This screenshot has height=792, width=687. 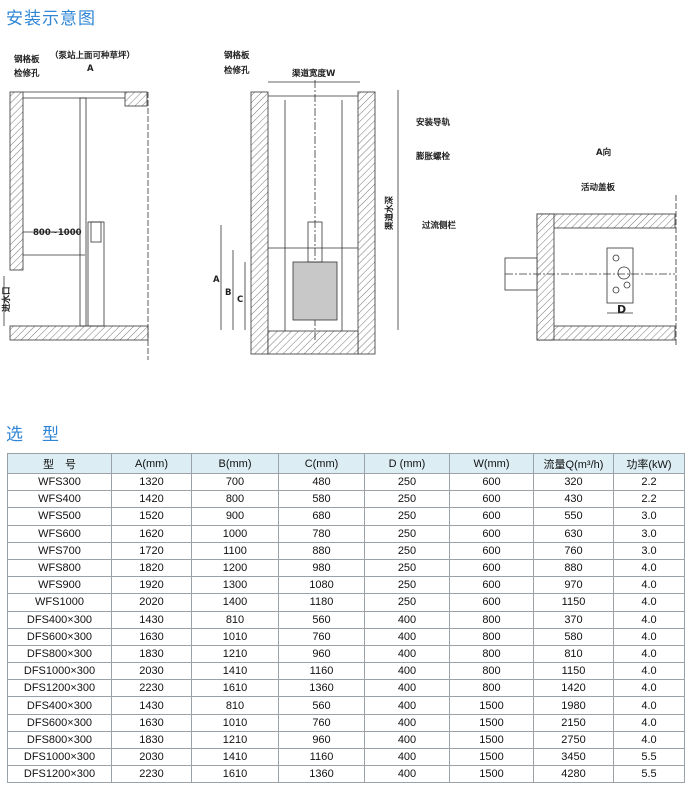 I want to click on table-row: WFS800 1820 1200 980 250 600 880 4.0, so click(x=346, y=568).